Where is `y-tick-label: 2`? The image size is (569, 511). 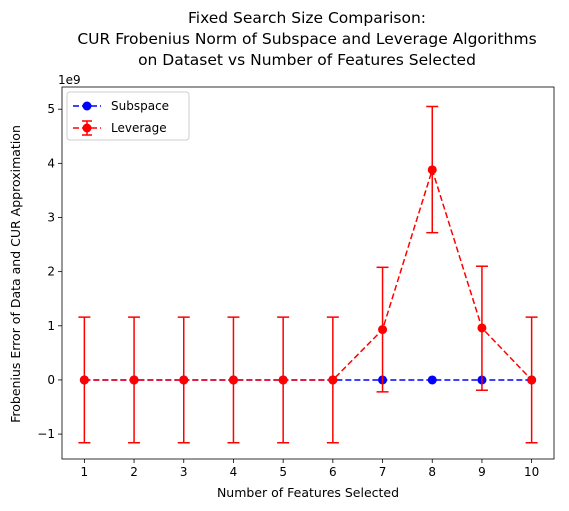 y-tick-label: 2 is located at coordinates (51, 272).